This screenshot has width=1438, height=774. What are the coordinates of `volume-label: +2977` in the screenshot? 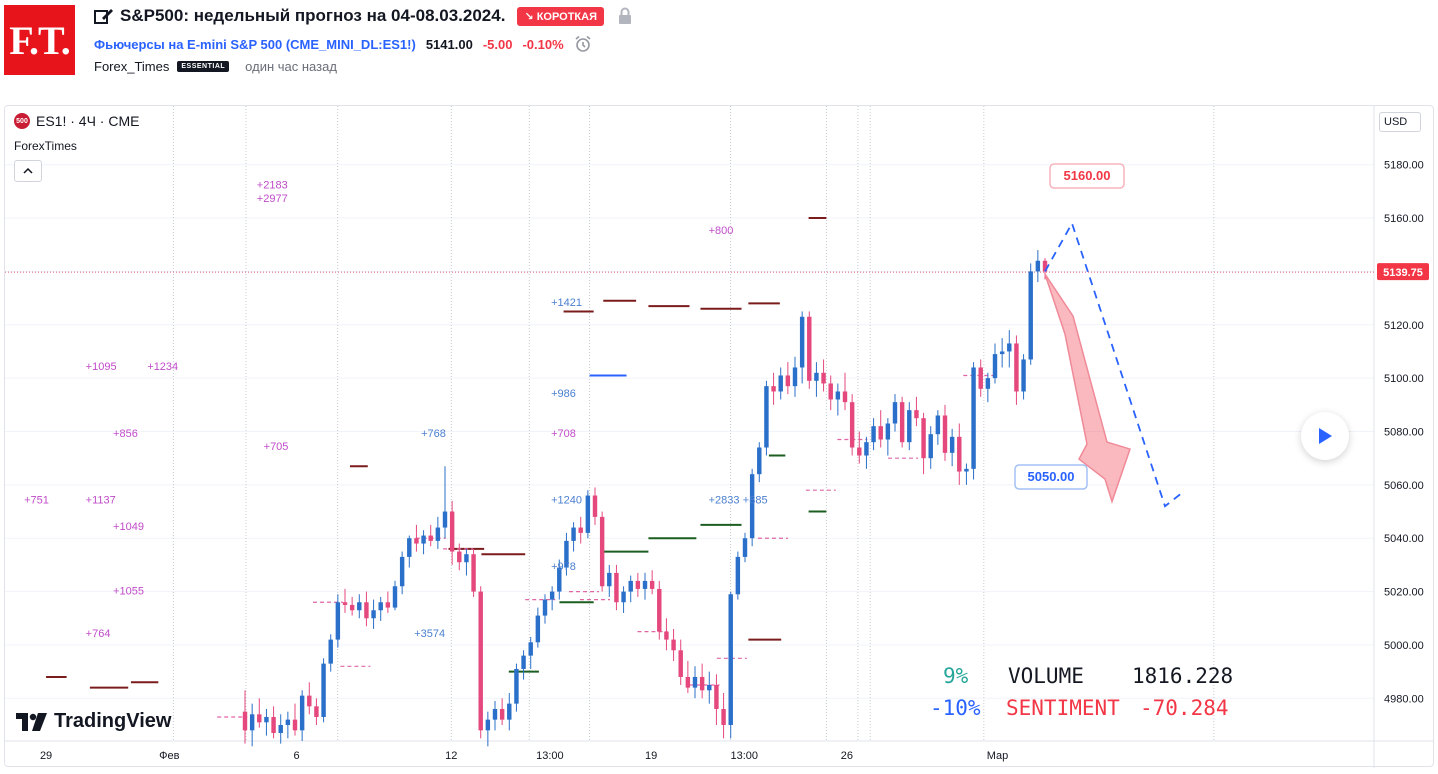 It's located at (272, 199).